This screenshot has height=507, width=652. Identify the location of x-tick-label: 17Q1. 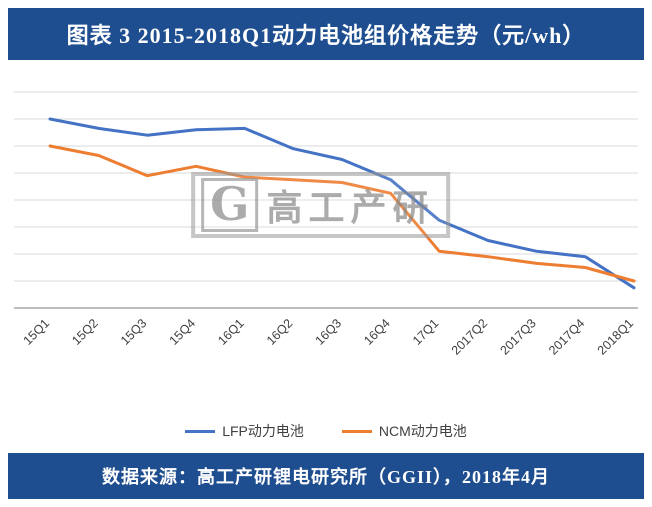
(426, 332).